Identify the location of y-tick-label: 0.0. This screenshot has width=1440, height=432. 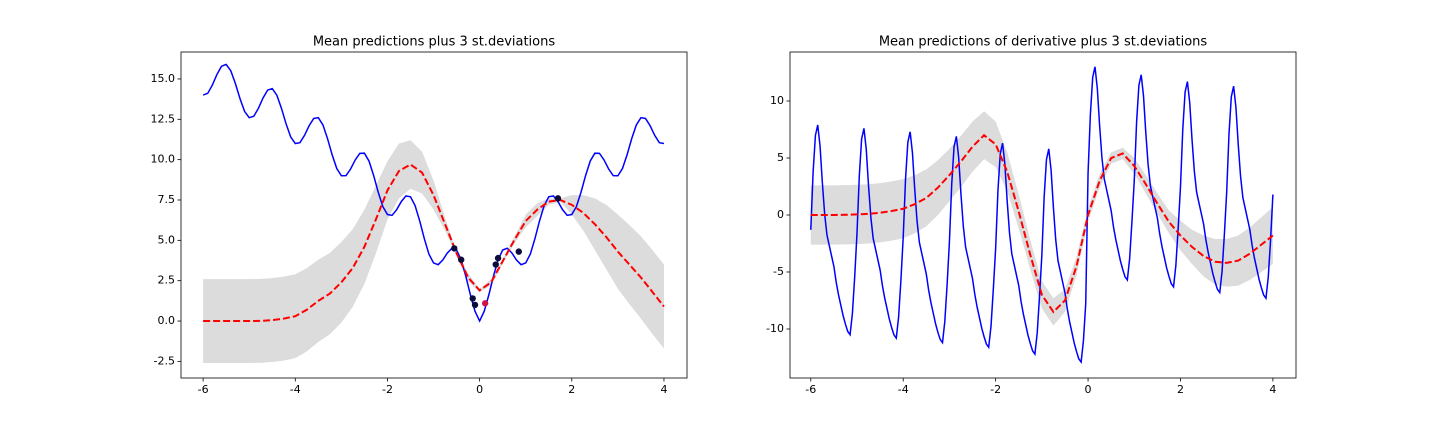
(167, 320).